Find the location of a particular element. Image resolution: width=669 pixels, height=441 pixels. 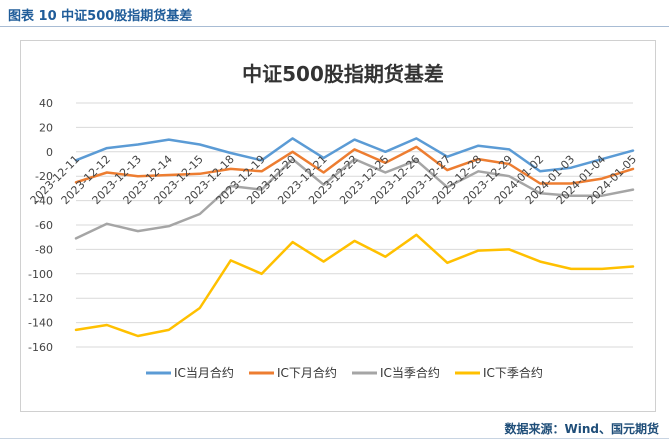

chart-title: 中证500股指期货基差 is located at coordinates (343, 74).